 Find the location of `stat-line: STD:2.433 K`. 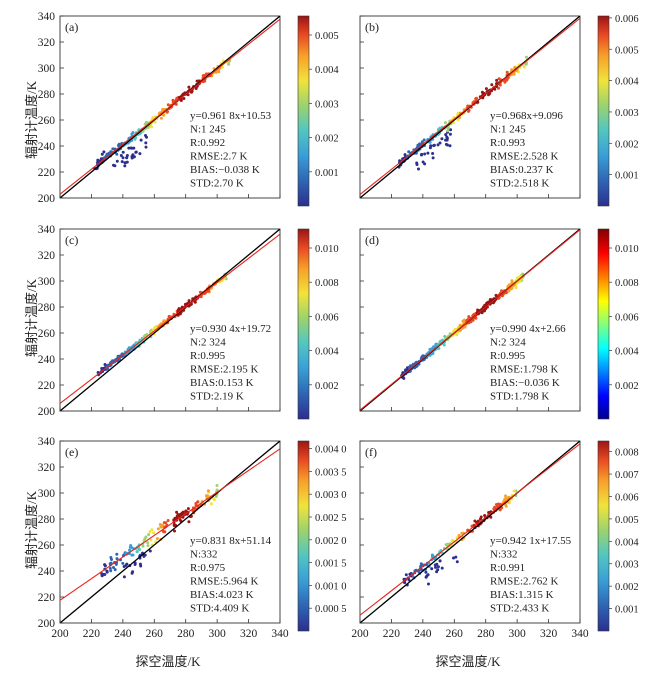

stat-line: STD:2.433 K is located at coordinates (519, 609).